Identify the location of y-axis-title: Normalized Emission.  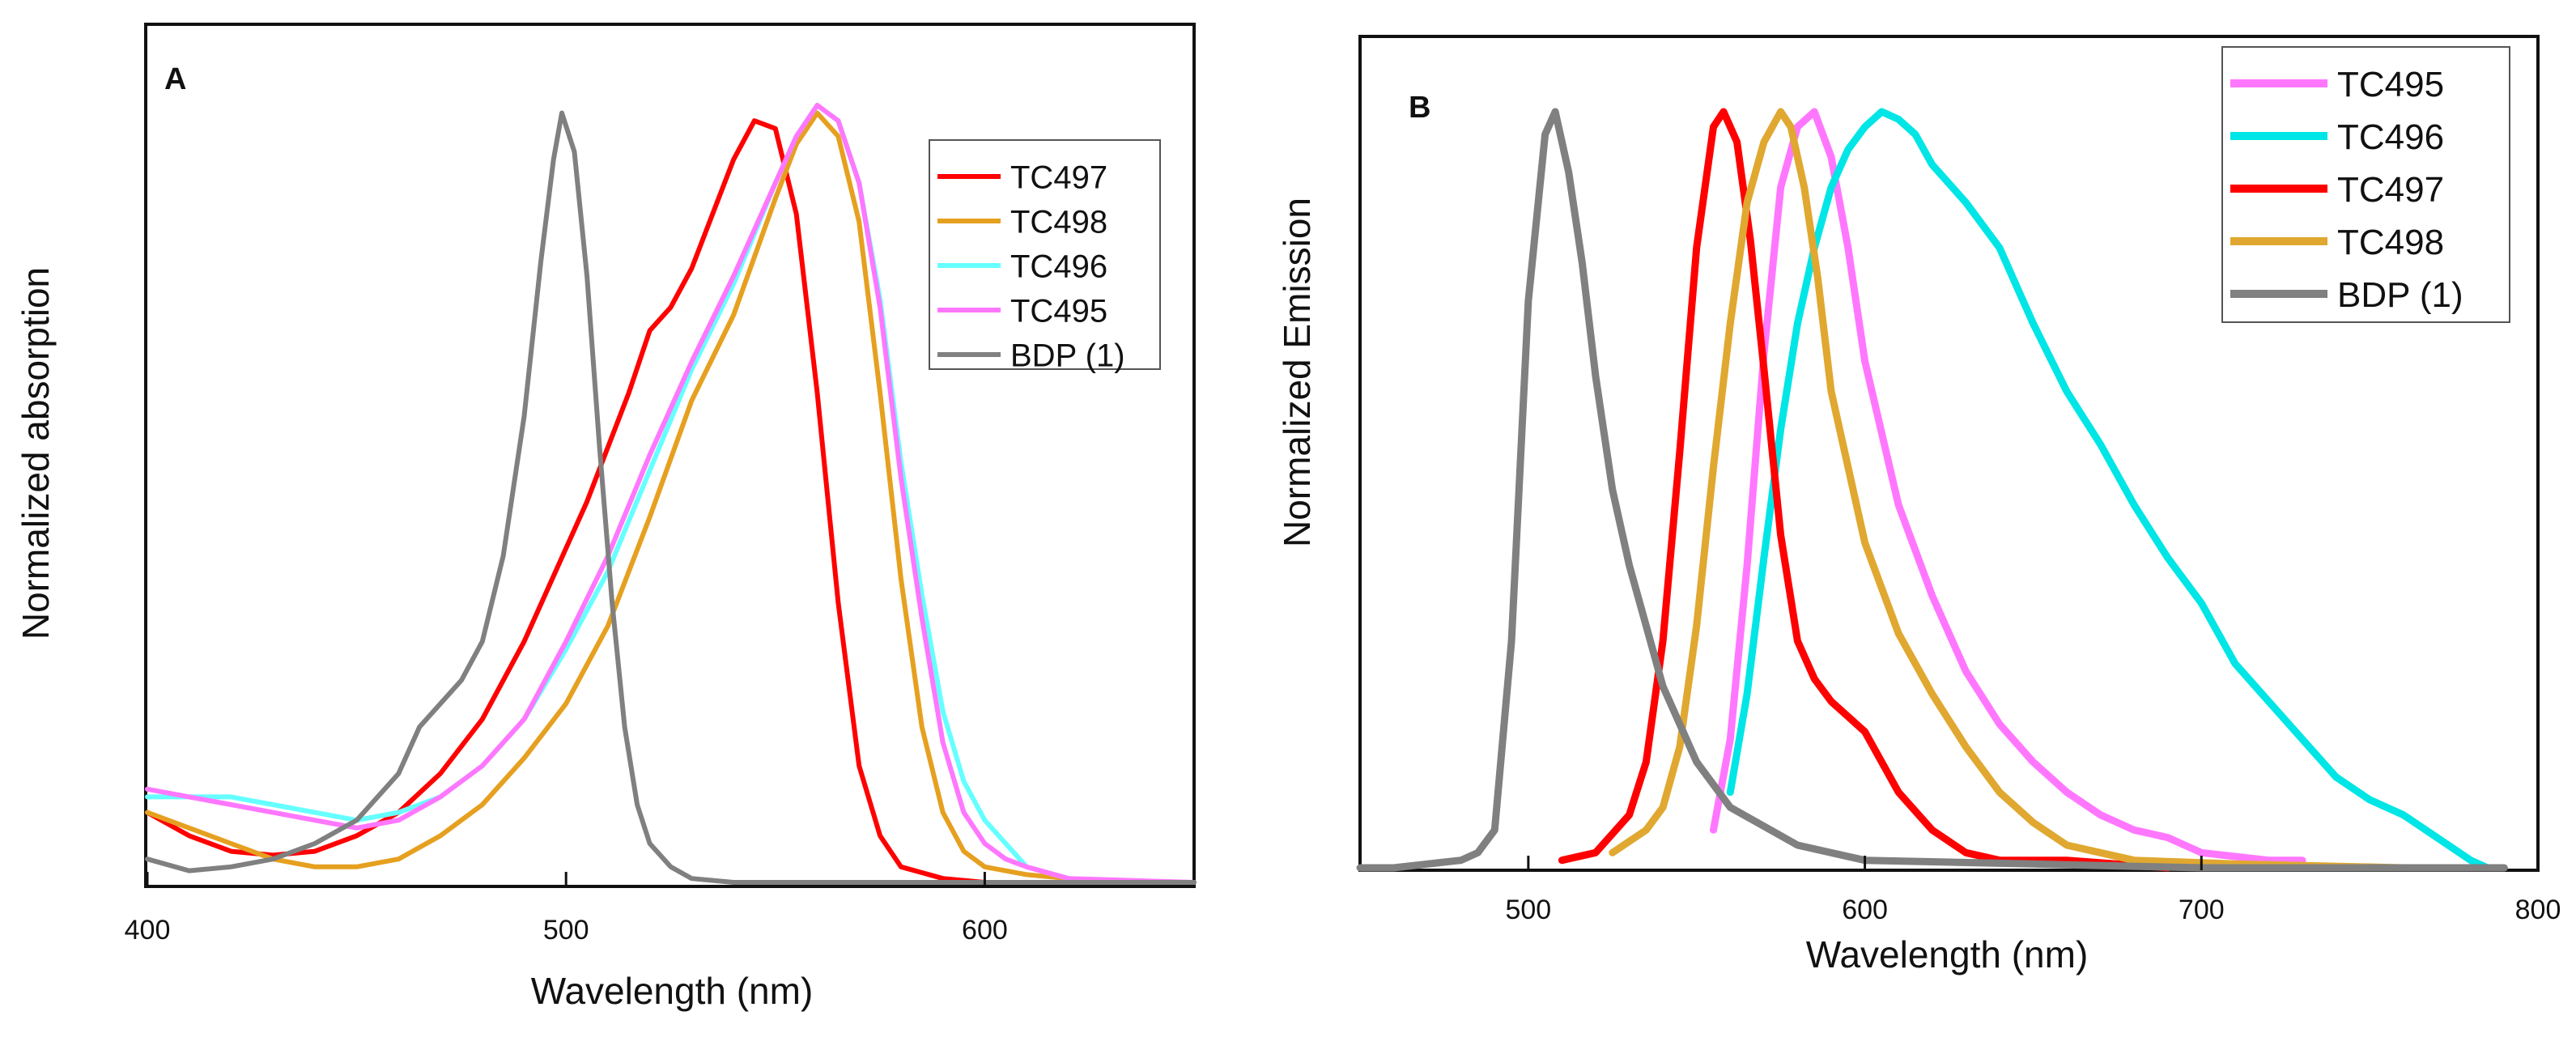
(1297, 373).